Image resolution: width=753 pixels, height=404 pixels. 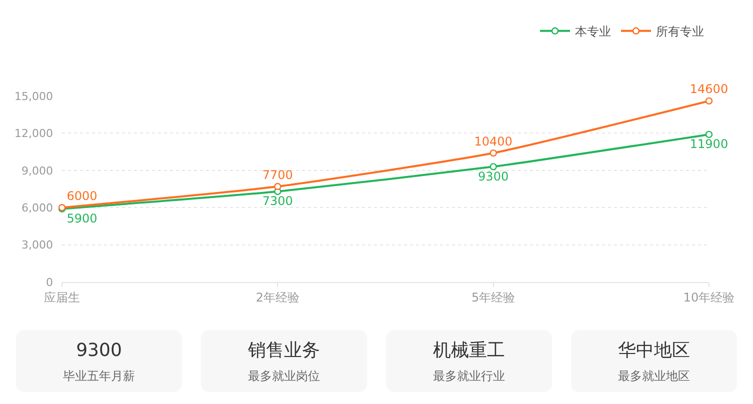 I want to click on y-tick-label: 12,000, so click(x=33, y=133).